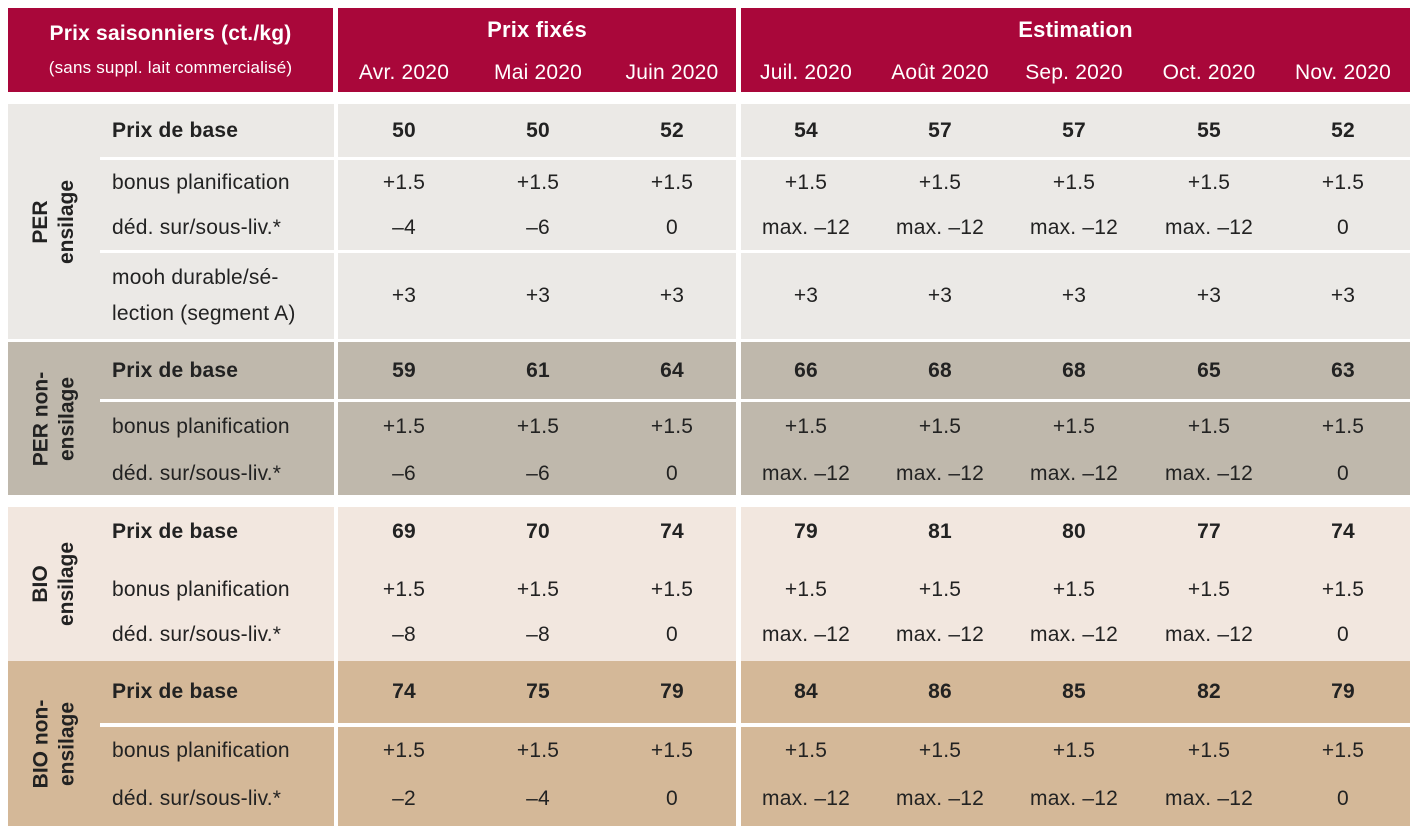 The image size is (1417, 831). What do you see at coordinates (538, 691) in the screenshot?
I see `table-cell: 75` at bounding box center [538, 691].